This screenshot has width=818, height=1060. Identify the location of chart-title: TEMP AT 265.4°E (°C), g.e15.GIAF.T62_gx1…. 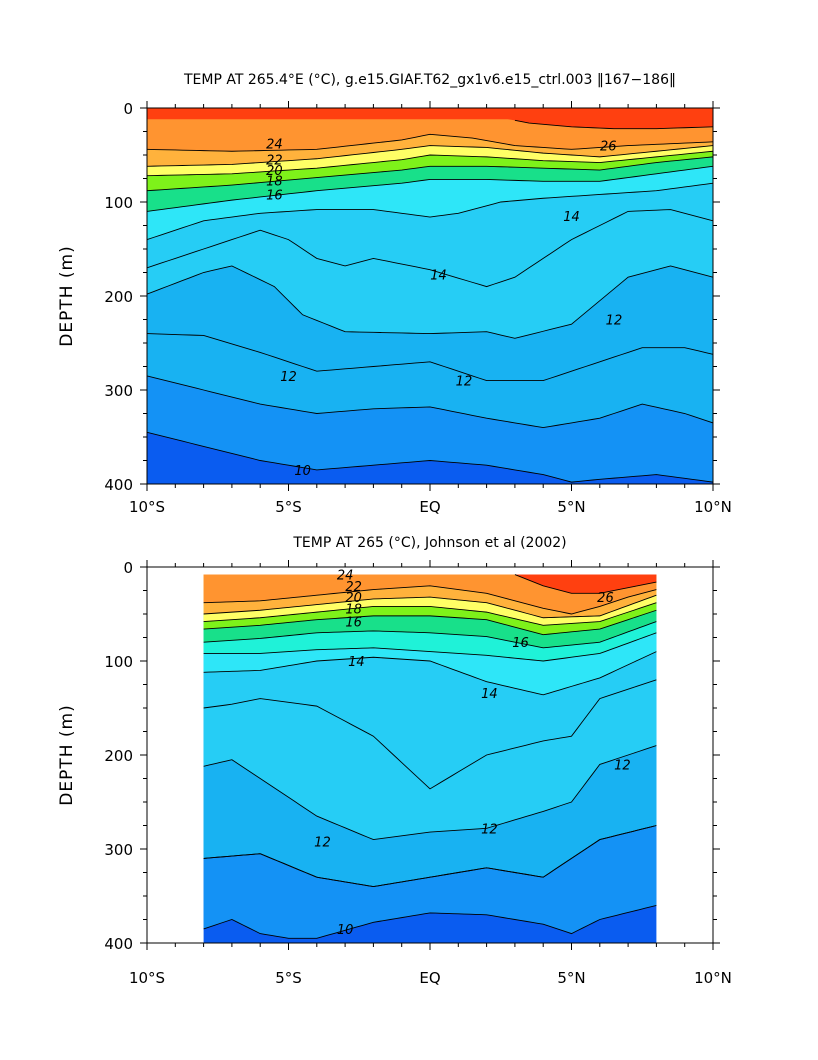
(429, 80).